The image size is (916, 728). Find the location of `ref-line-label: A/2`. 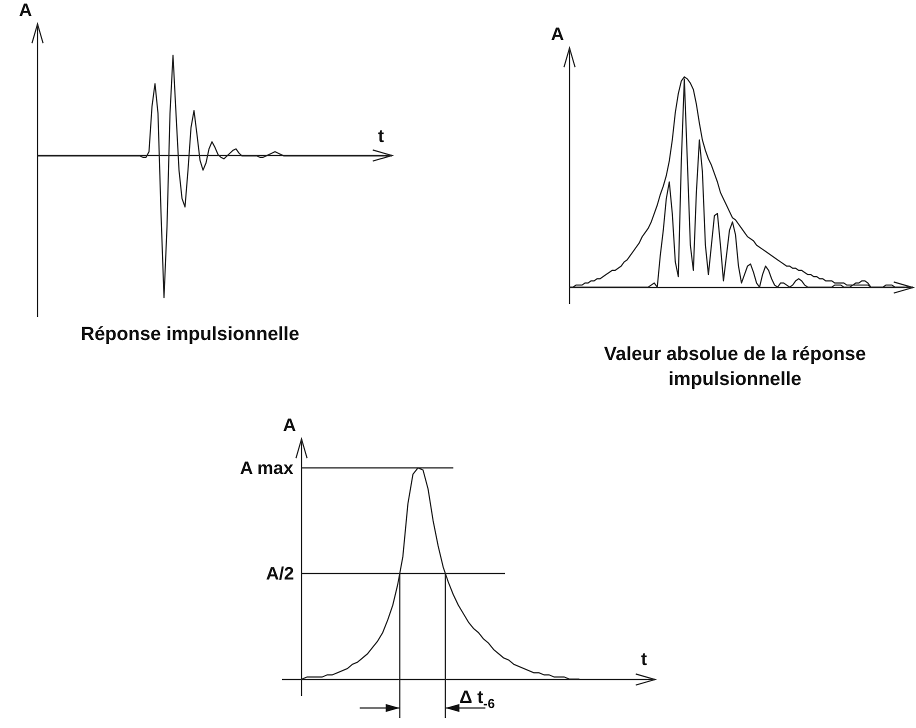

ref-line-label: A/2 is located at coordinates (280, 574).